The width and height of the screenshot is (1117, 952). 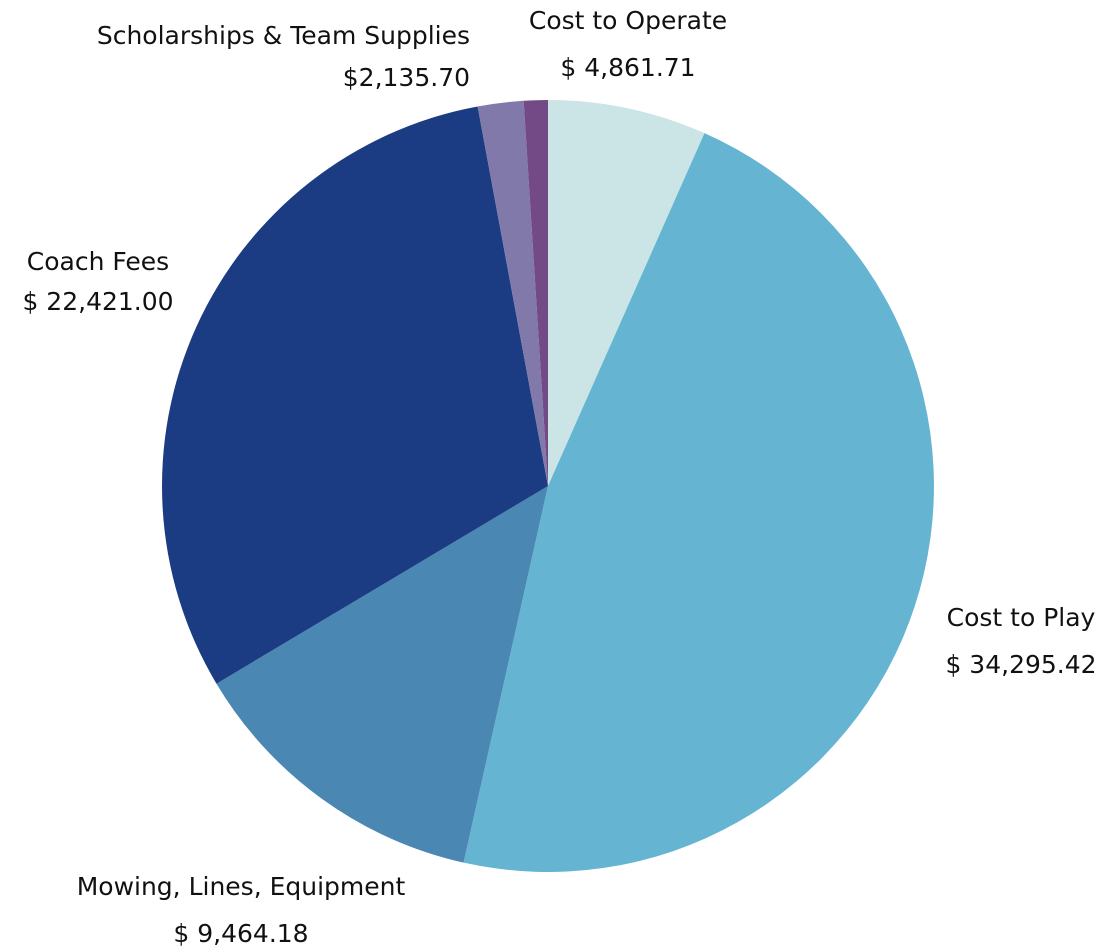 I want to click on label-cost-to-operate-value: $ 4,861.71, so click(x=627, y=67).